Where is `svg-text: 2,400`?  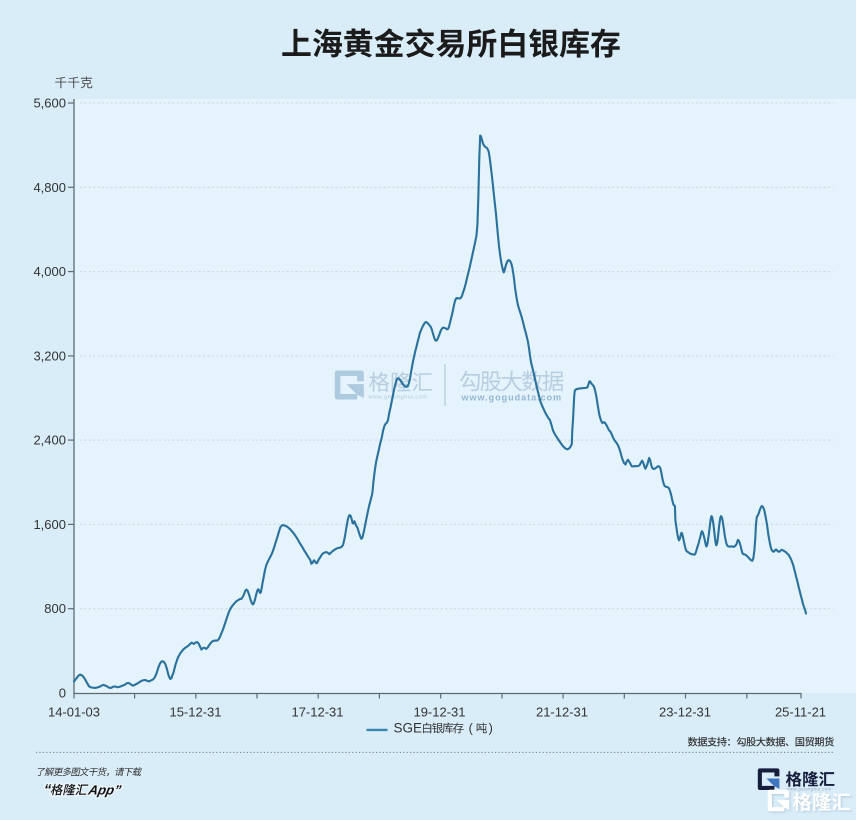 svg-text: 2,400 is located at coordinates (49, 440).